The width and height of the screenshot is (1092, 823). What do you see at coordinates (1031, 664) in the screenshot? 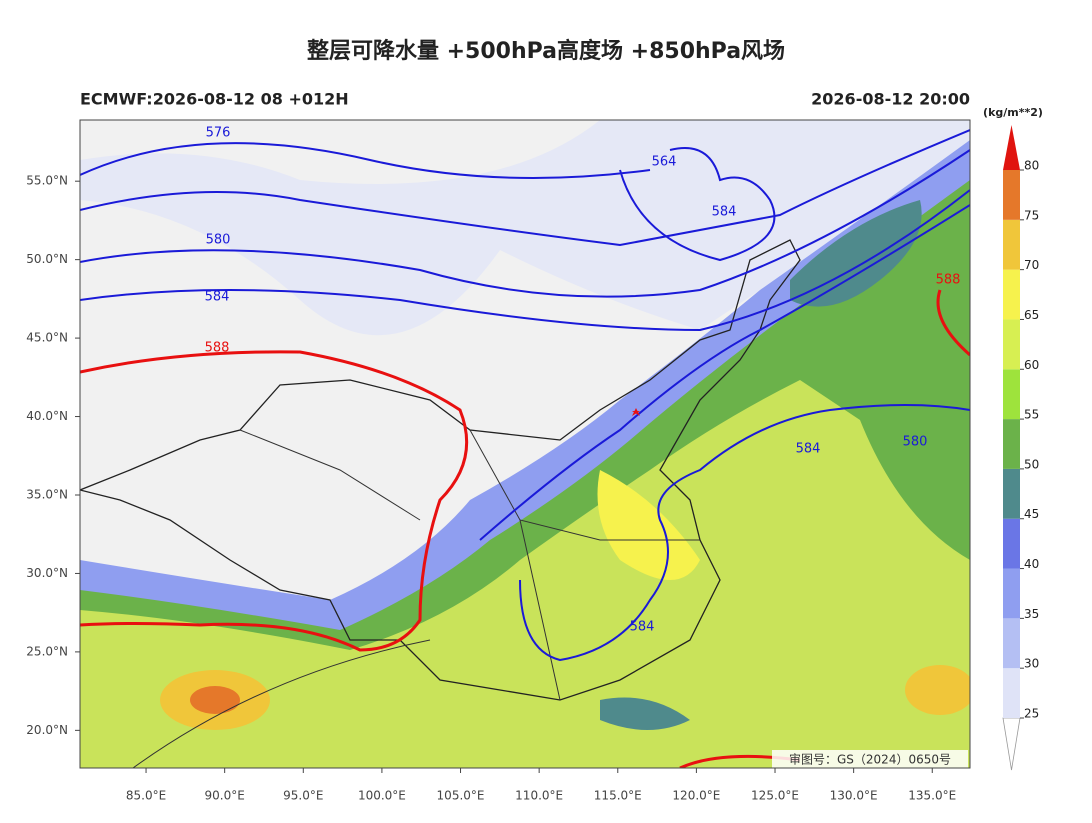
I see `colorbar-label: 30` at bounding box center [1031, 664].